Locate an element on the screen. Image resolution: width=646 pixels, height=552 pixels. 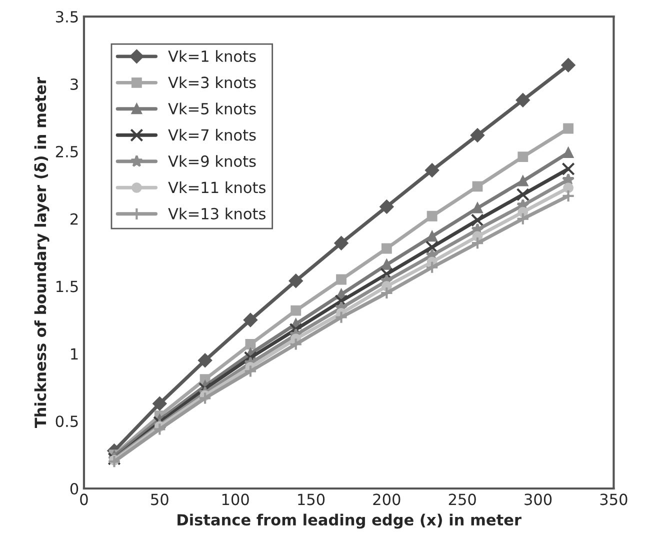
legend-label: Vk=9 knots is located at coordinates (212, 161).